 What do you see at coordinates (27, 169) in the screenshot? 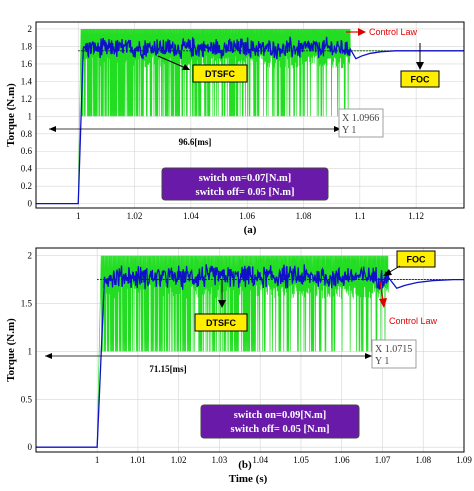
I see `y-tick-label: 0.4` at bounding box center [27, 169].